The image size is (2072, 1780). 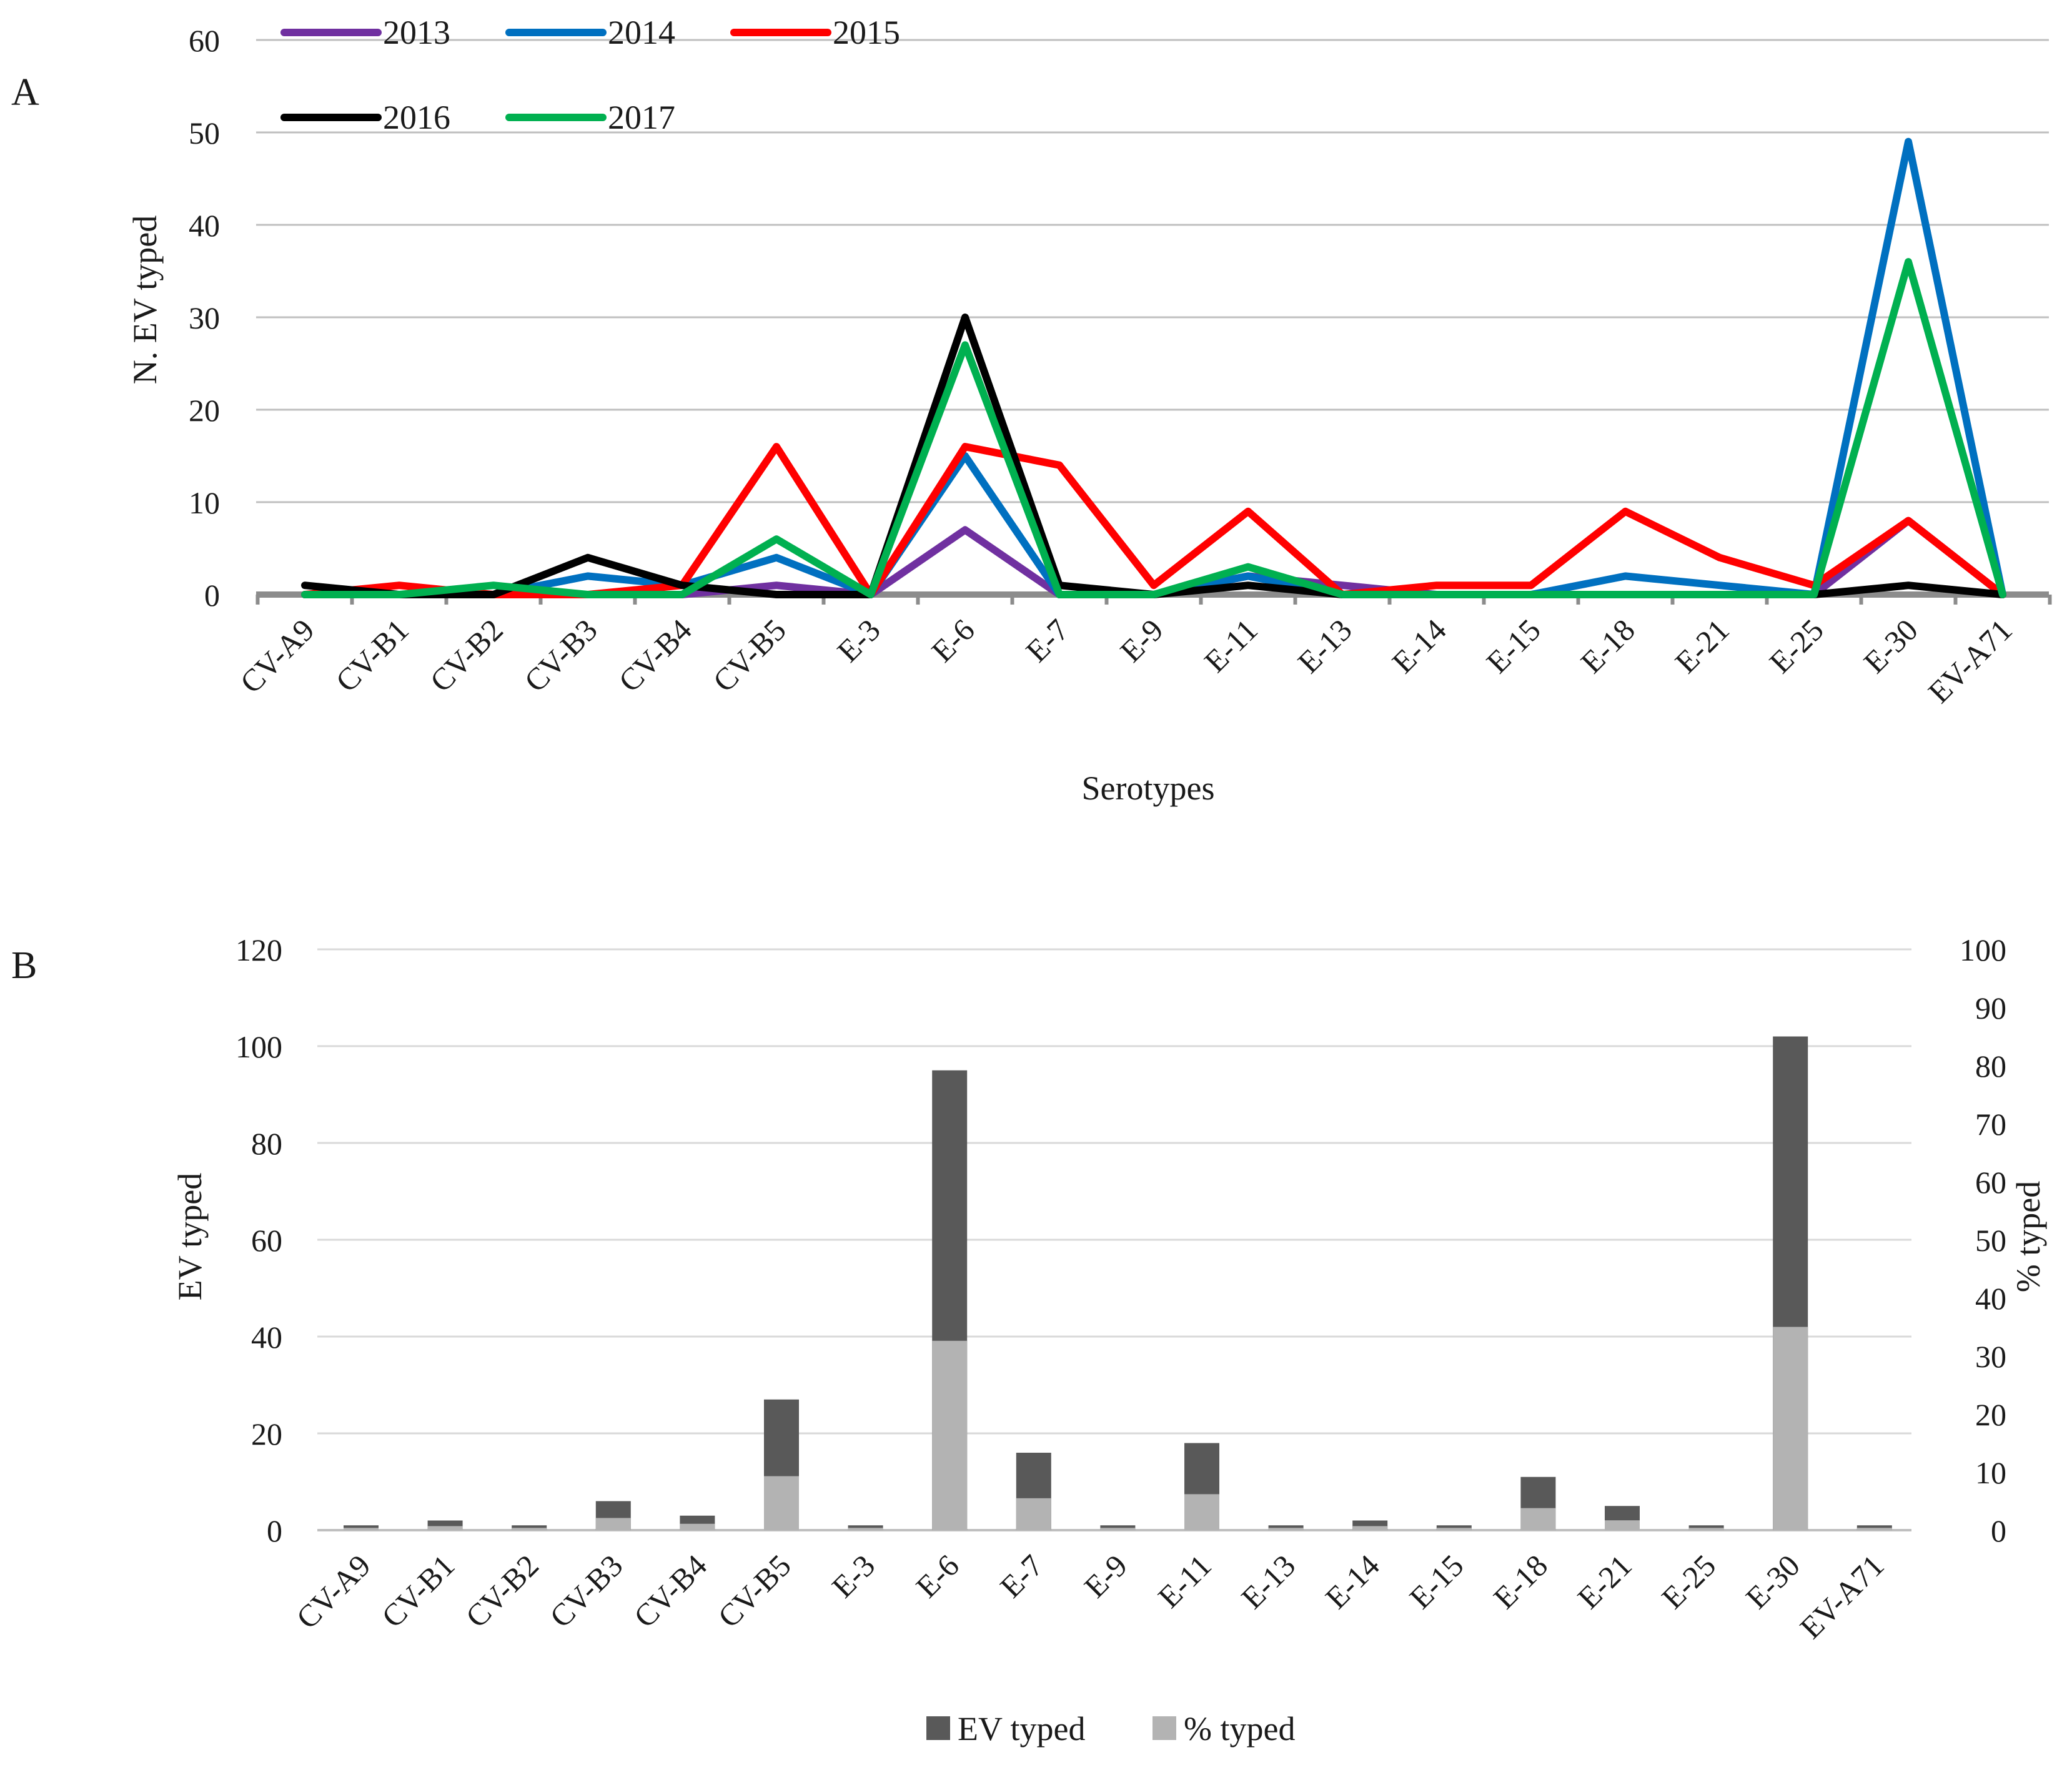 I want to click on y-tick-label-20: 20, so click(x=204, y=411).